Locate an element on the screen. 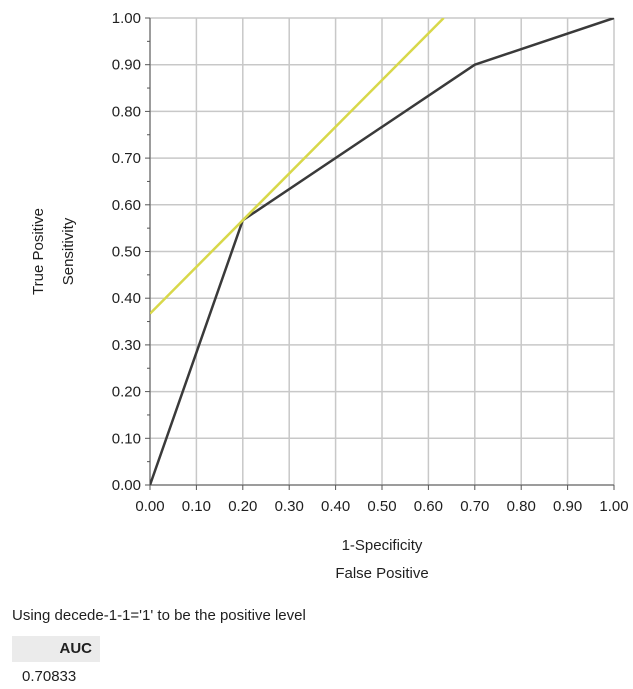  x-tick-label: 0.10 is located at coordinates (196, 506).